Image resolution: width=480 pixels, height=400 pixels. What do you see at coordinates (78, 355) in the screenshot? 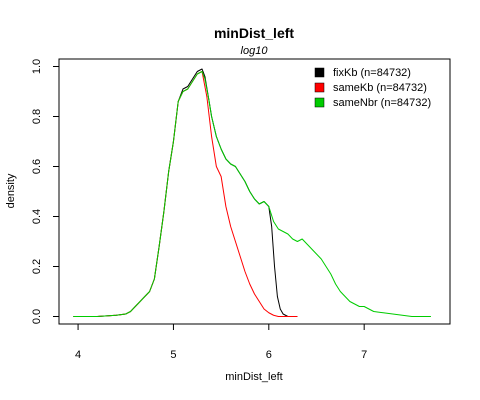
I see `x-tick-label: 4` at bounding box center [78, 355].